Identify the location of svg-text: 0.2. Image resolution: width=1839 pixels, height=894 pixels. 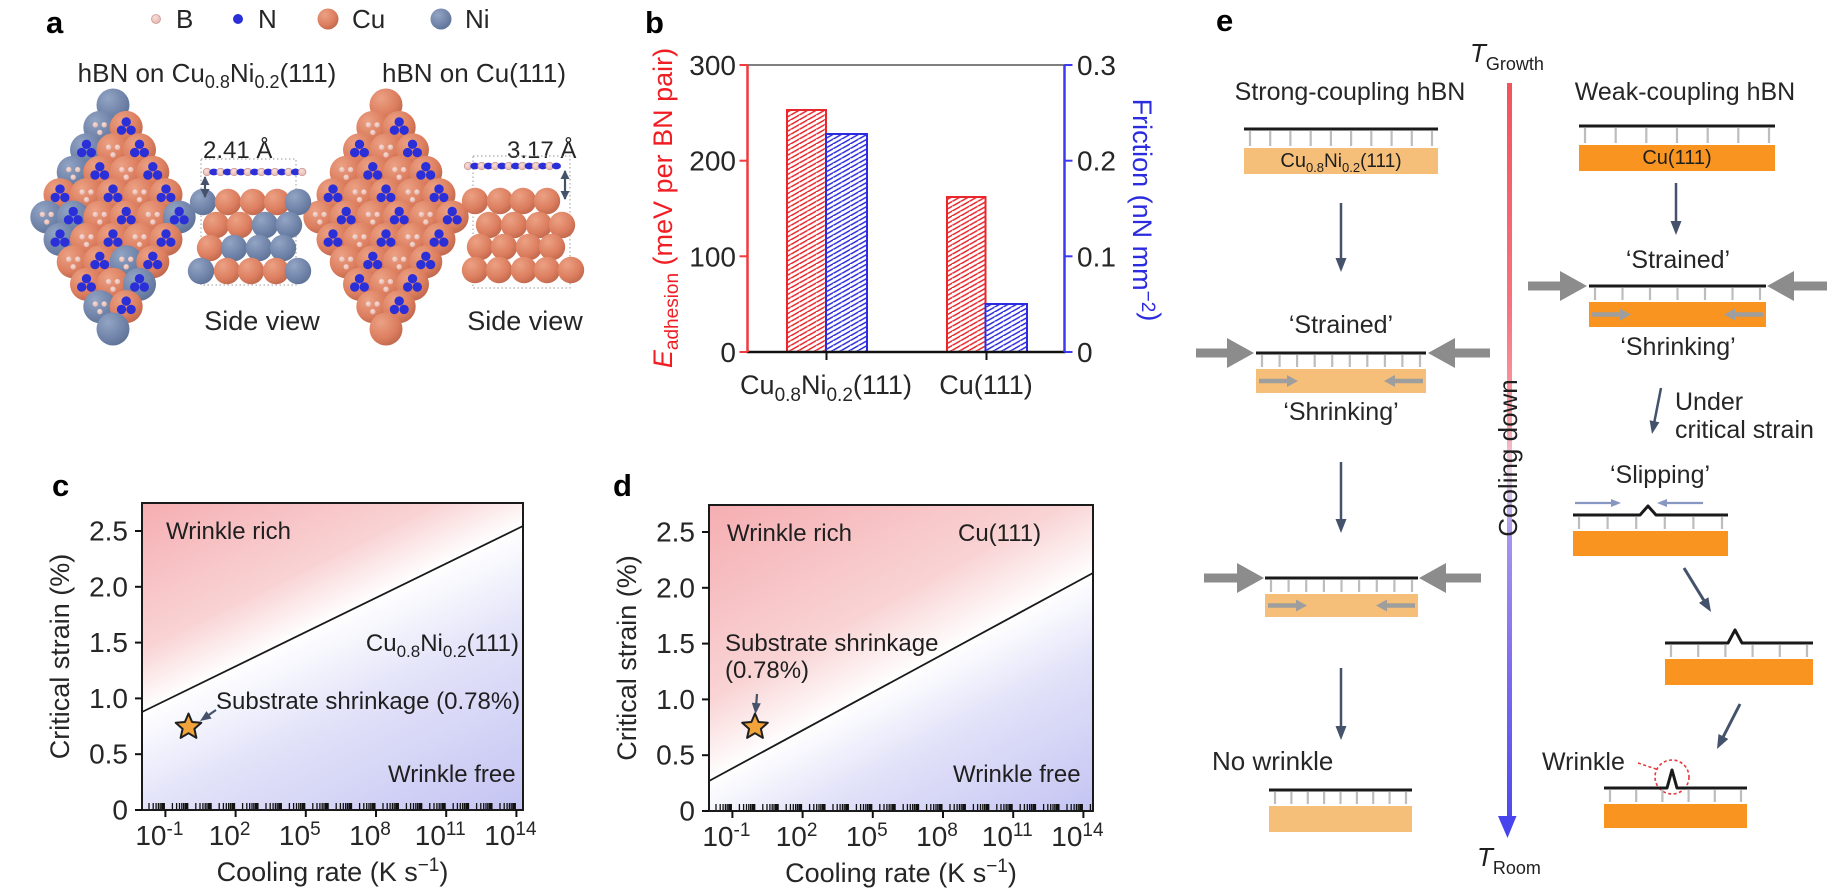
(1096, 161).